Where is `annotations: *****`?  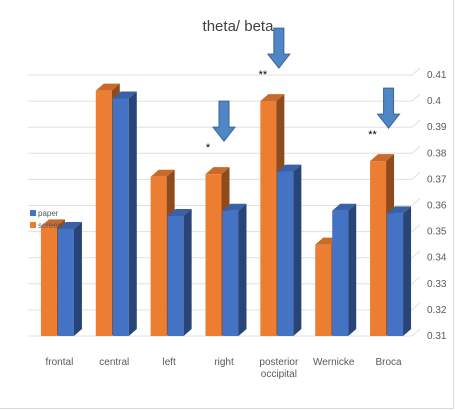 annotations: ***** is located at coordinates (303, 90).